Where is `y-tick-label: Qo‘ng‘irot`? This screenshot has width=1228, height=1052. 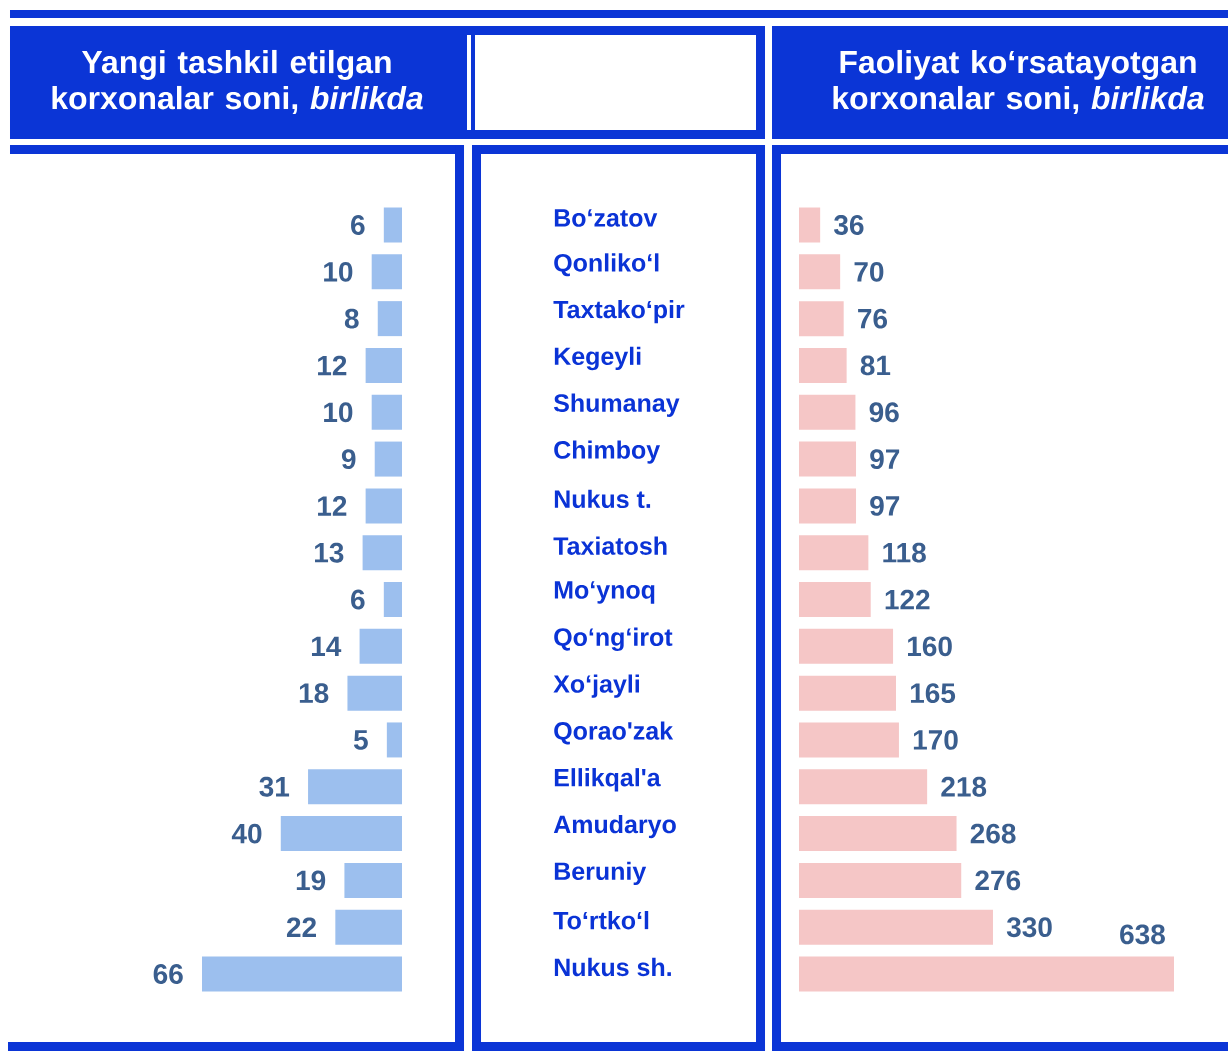
y-tick-label: Qo‘ng‘irot is located at coordinates (613, 639).